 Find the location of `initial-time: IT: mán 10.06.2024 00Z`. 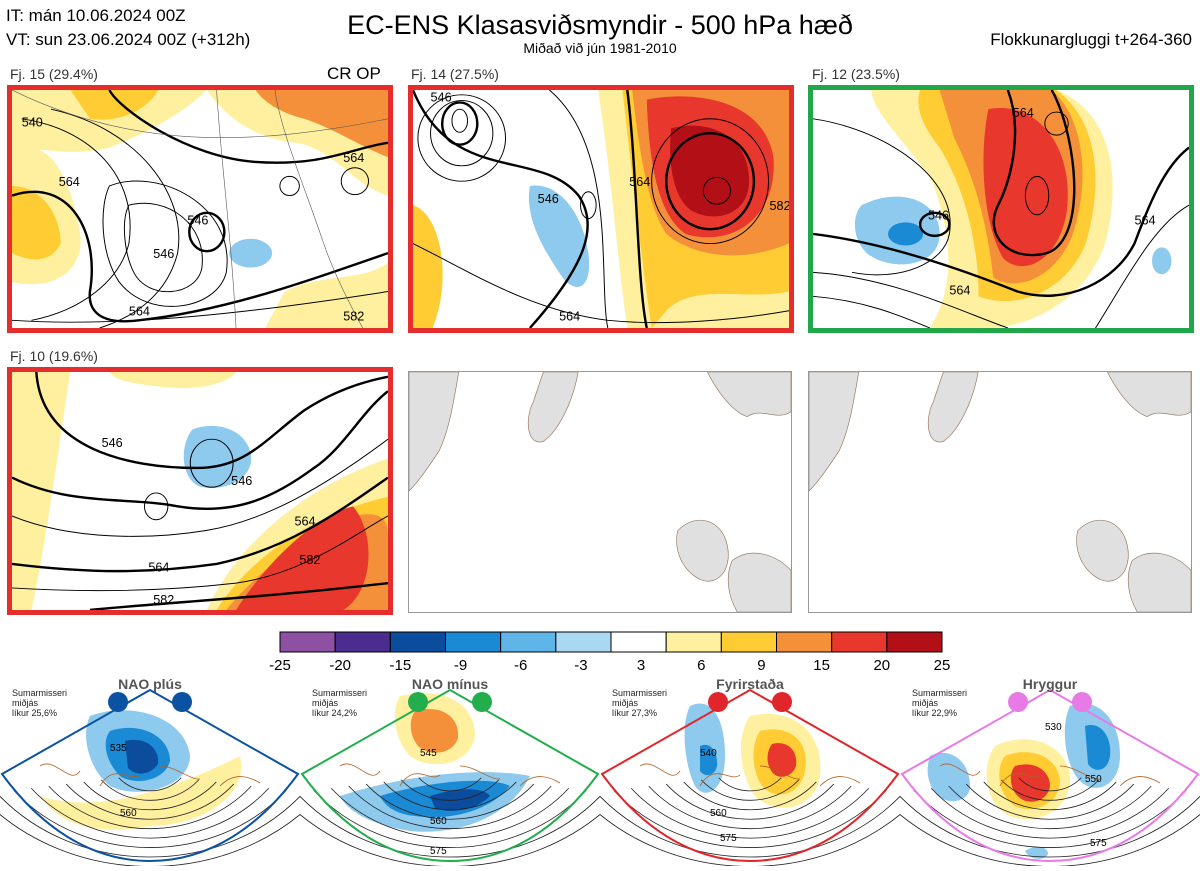

initial-time: IT: mán 10.06.2024 00Z is located at coordinates (96, 15).